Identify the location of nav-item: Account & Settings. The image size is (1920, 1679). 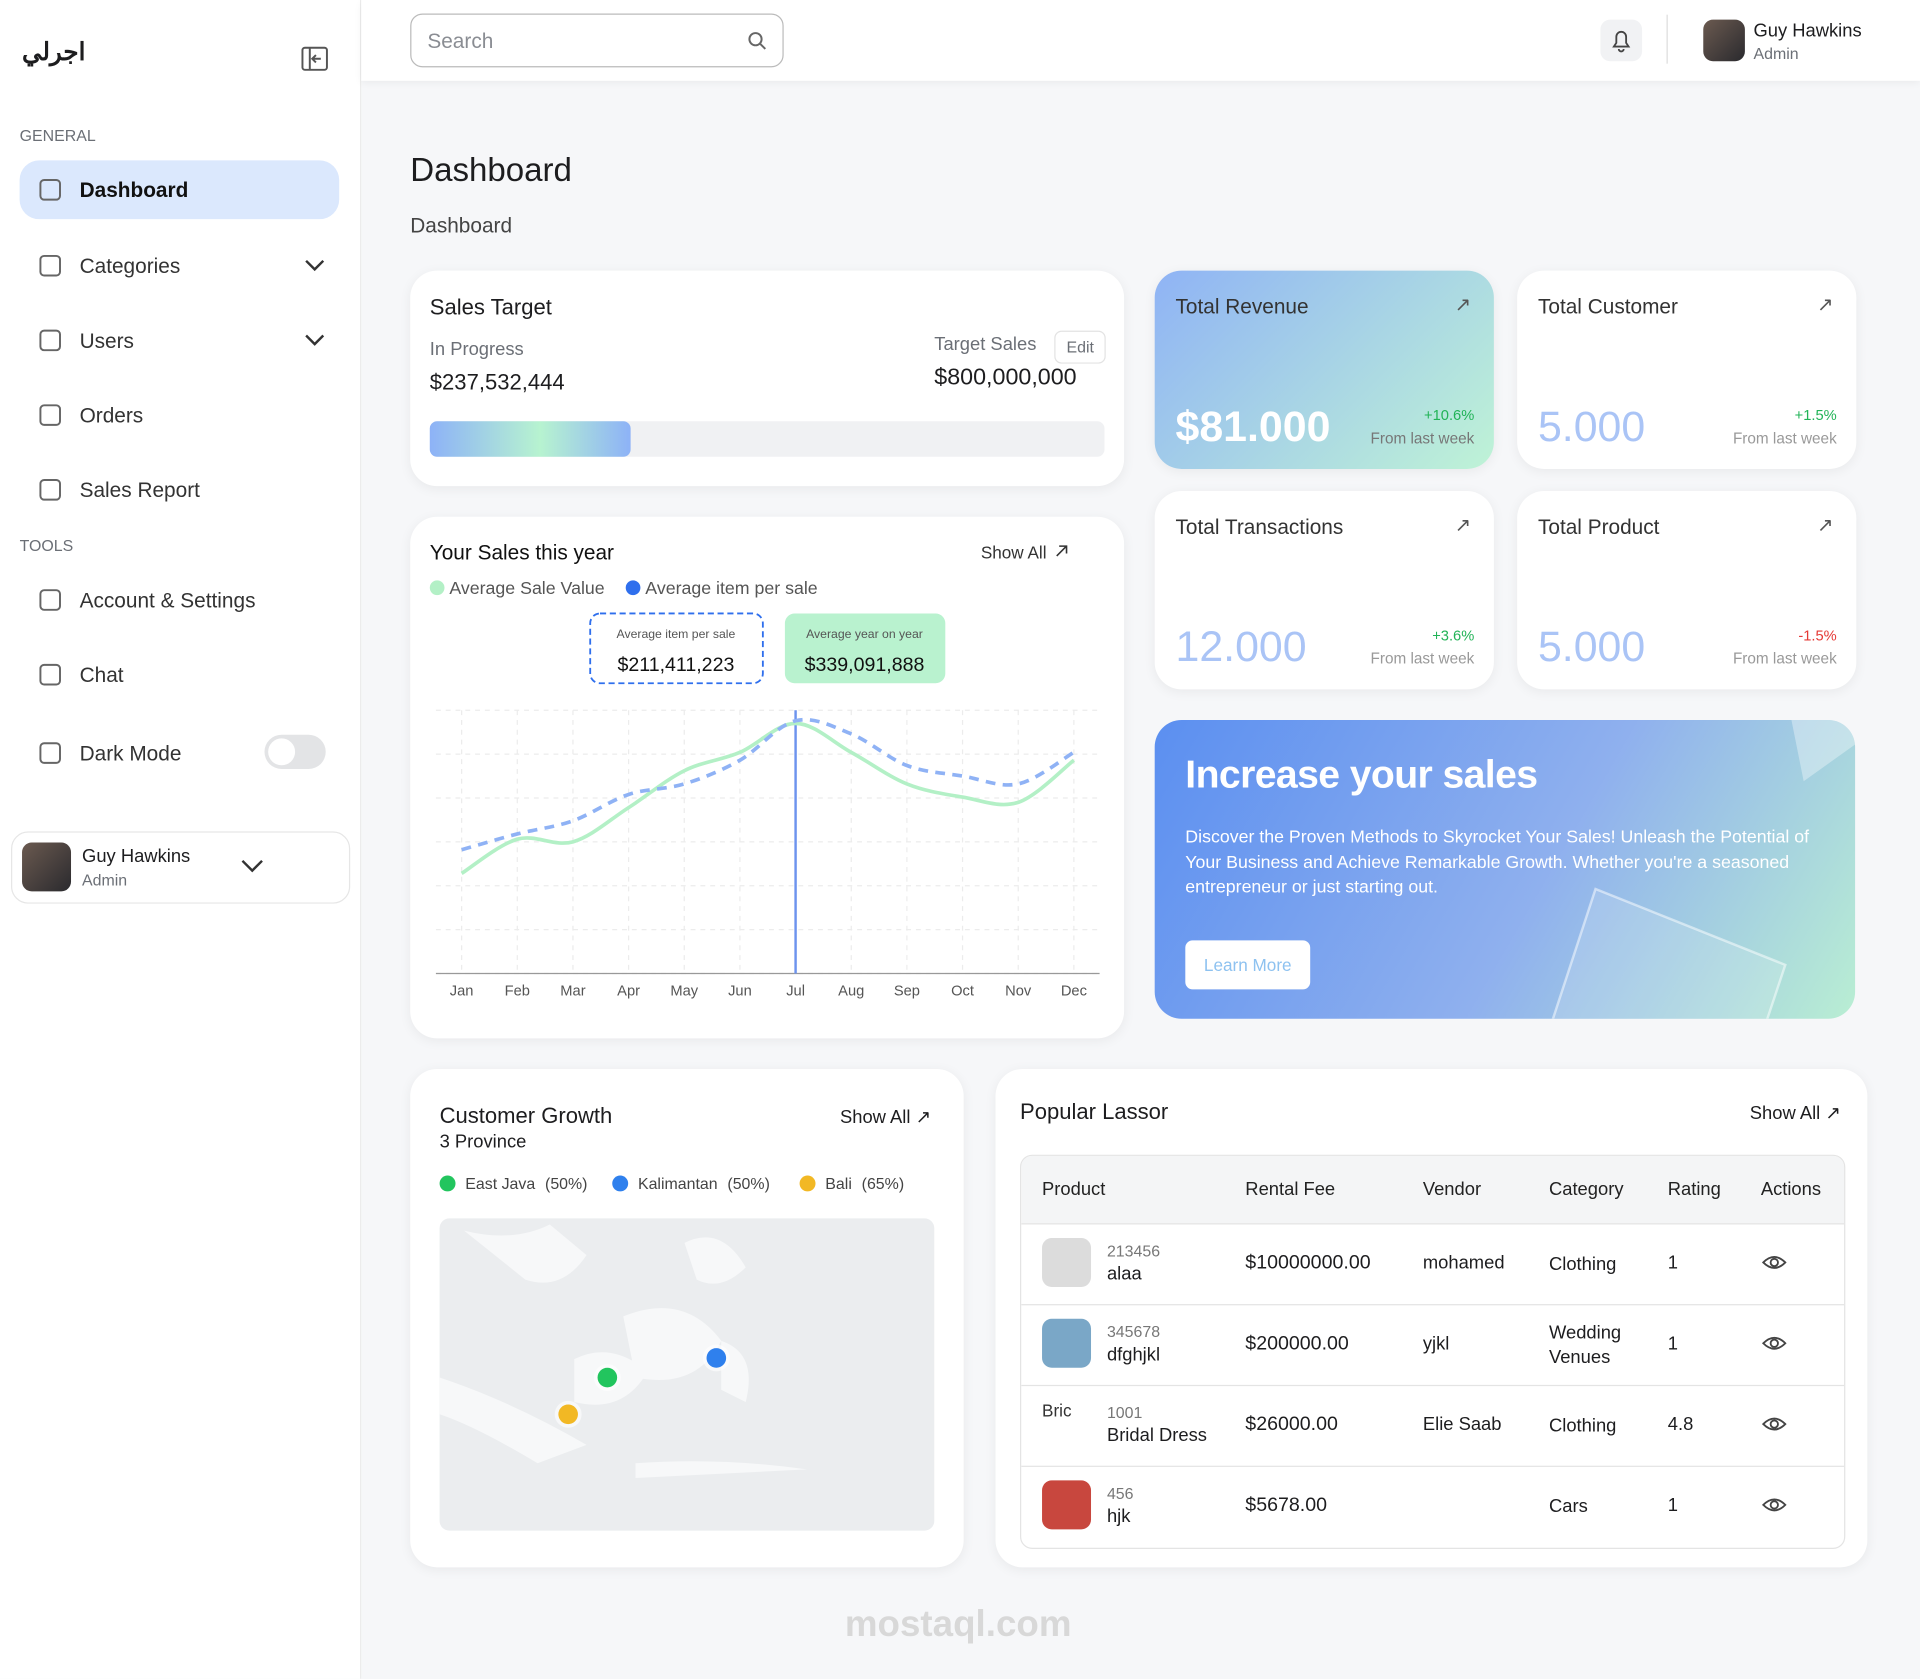
(180, 600).